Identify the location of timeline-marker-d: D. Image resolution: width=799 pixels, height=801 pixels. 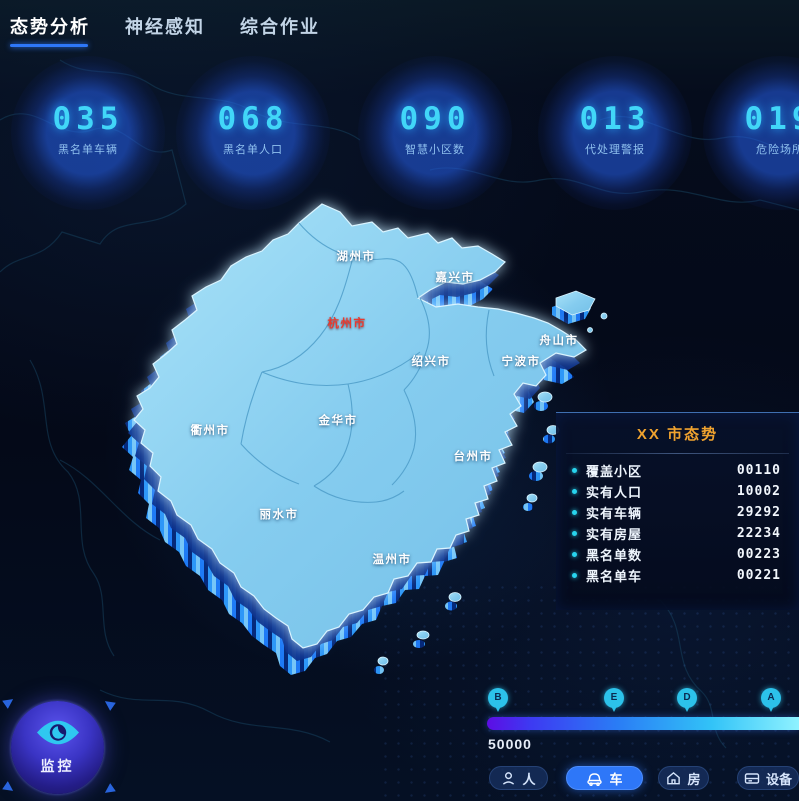
(687, 701).